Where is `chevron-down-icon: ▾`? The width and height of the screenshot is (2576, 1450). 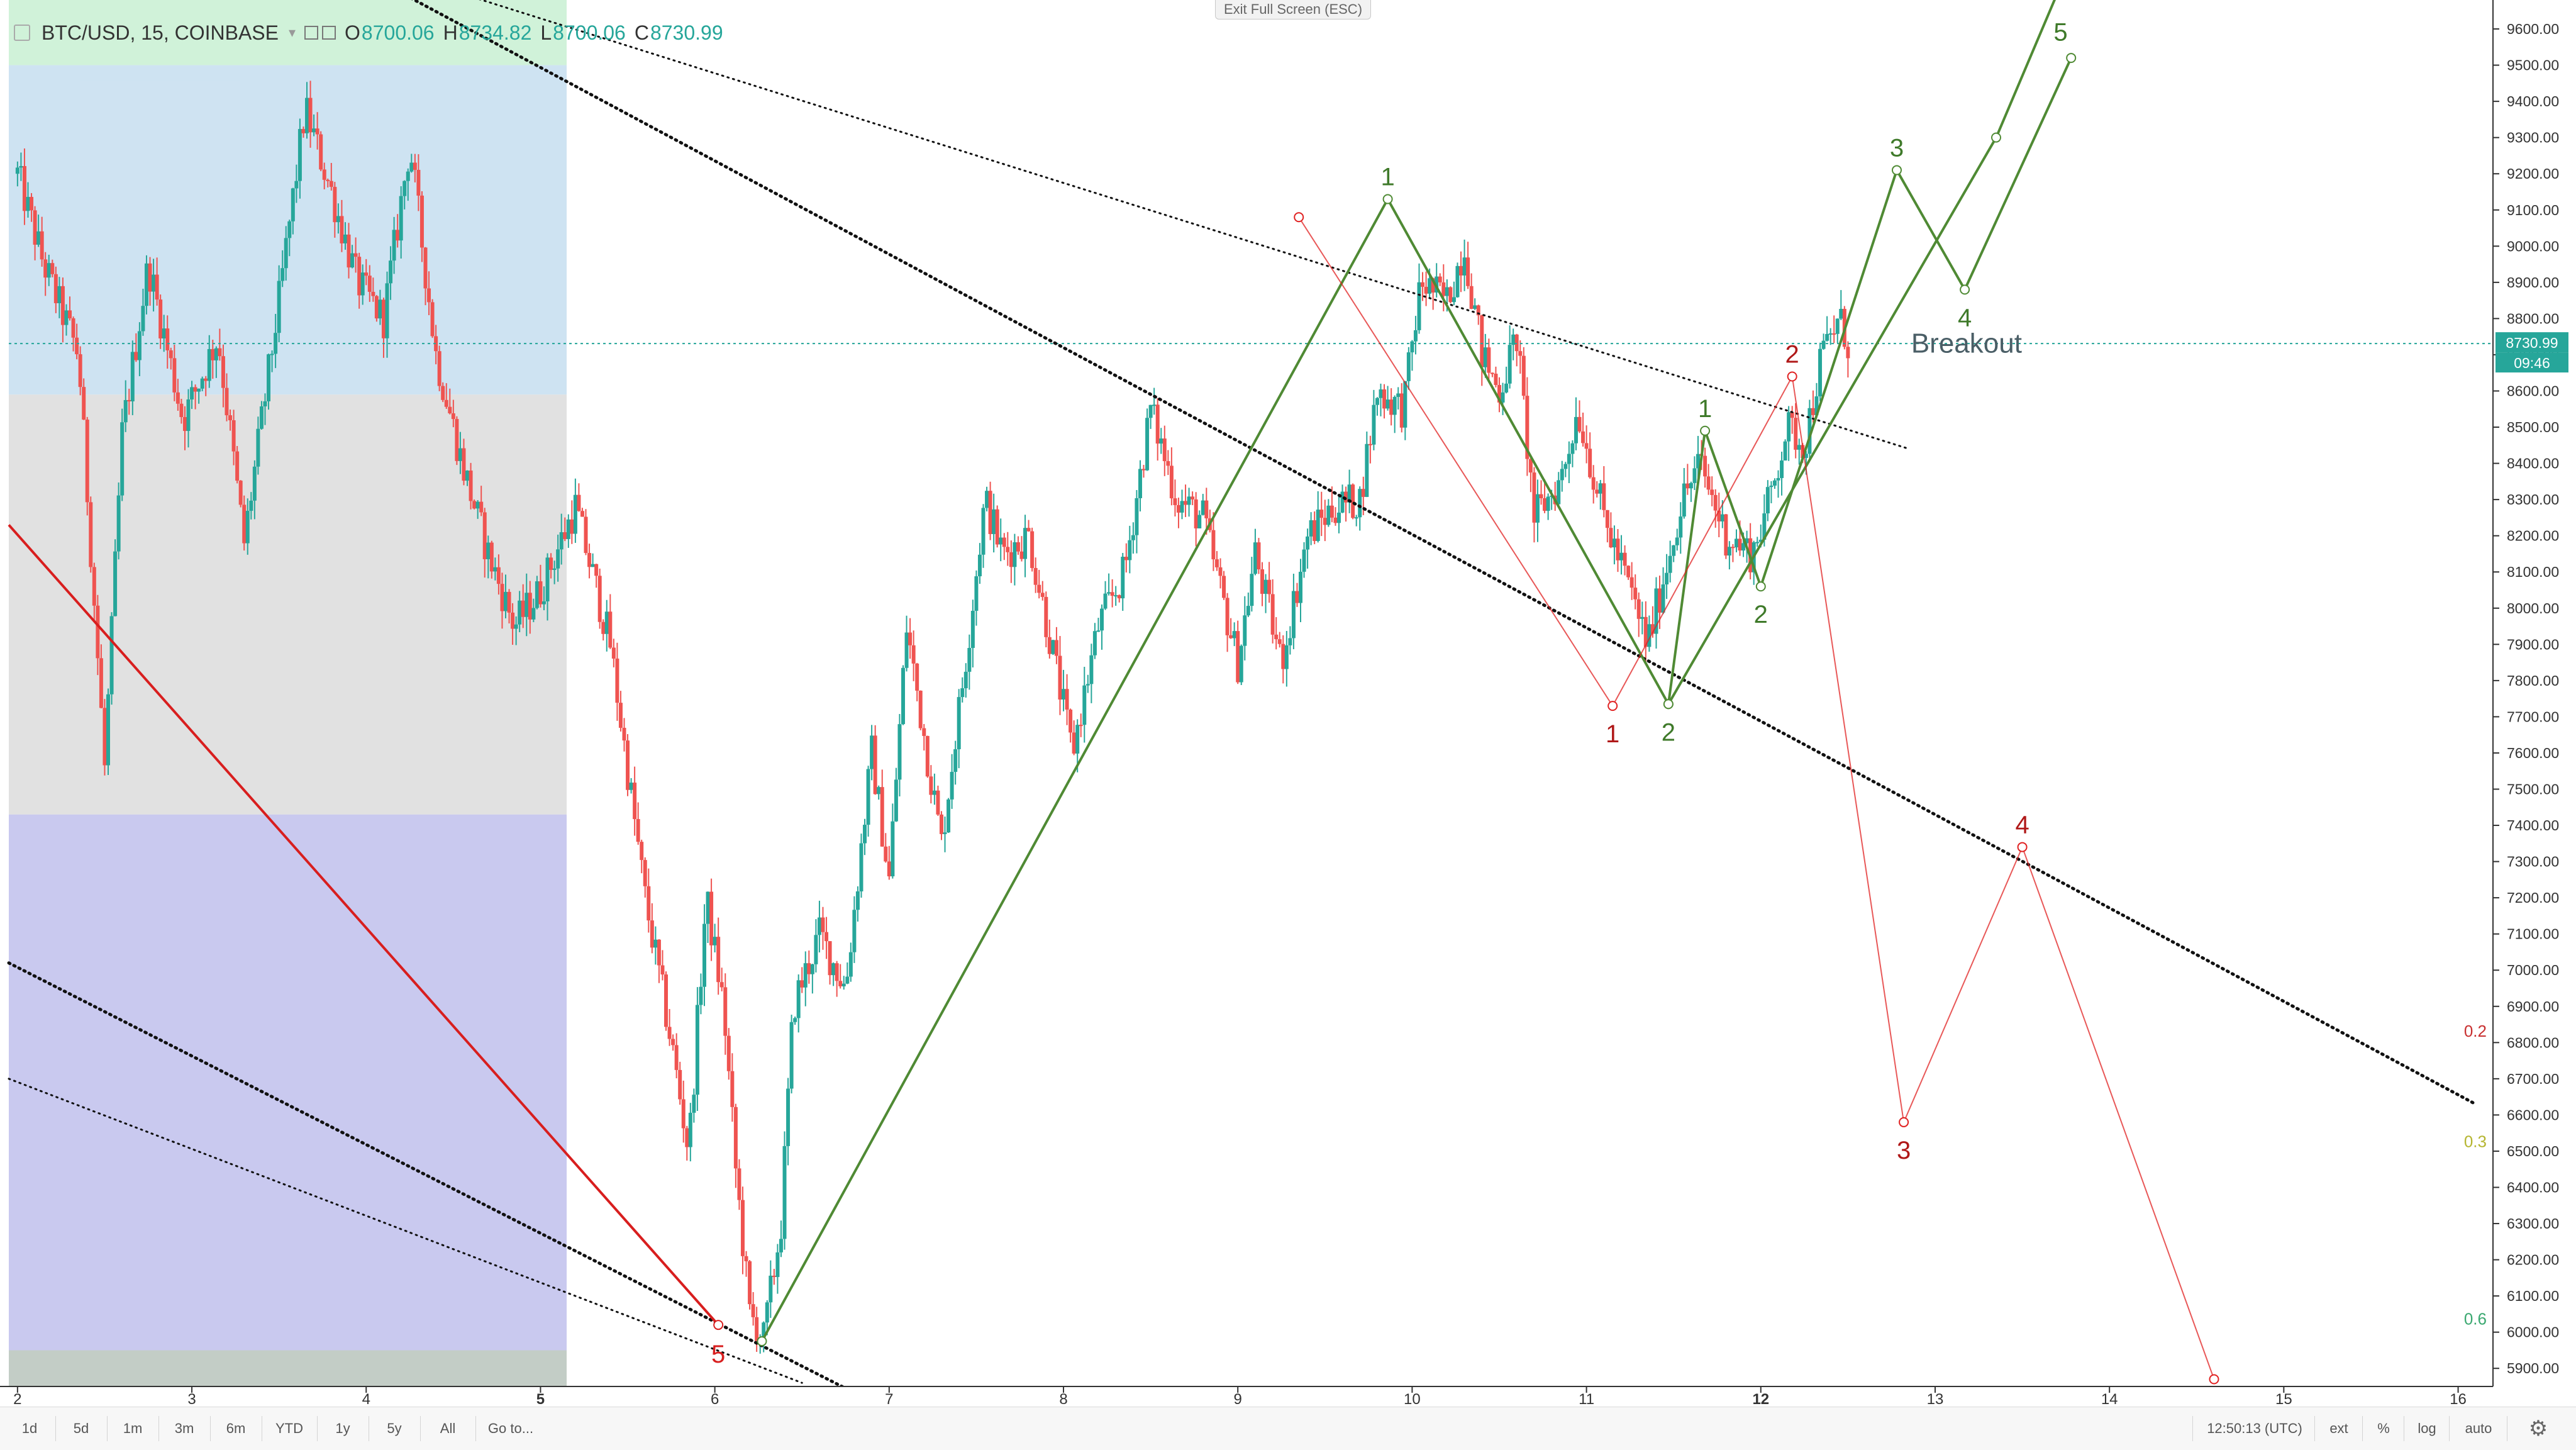 chevron-down-icon: ▾ is located at coordinates (292, 32).